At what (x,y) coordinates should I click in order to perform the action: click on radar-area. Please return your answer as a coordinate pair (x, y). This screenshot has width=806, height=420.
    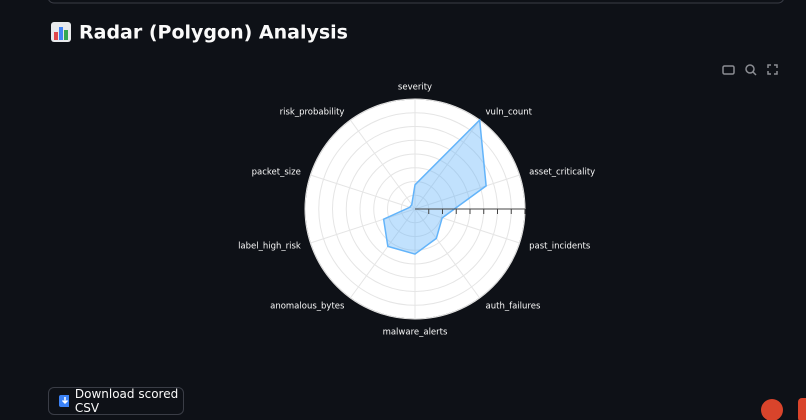
    Looking at the image, I should click on (434, 186).